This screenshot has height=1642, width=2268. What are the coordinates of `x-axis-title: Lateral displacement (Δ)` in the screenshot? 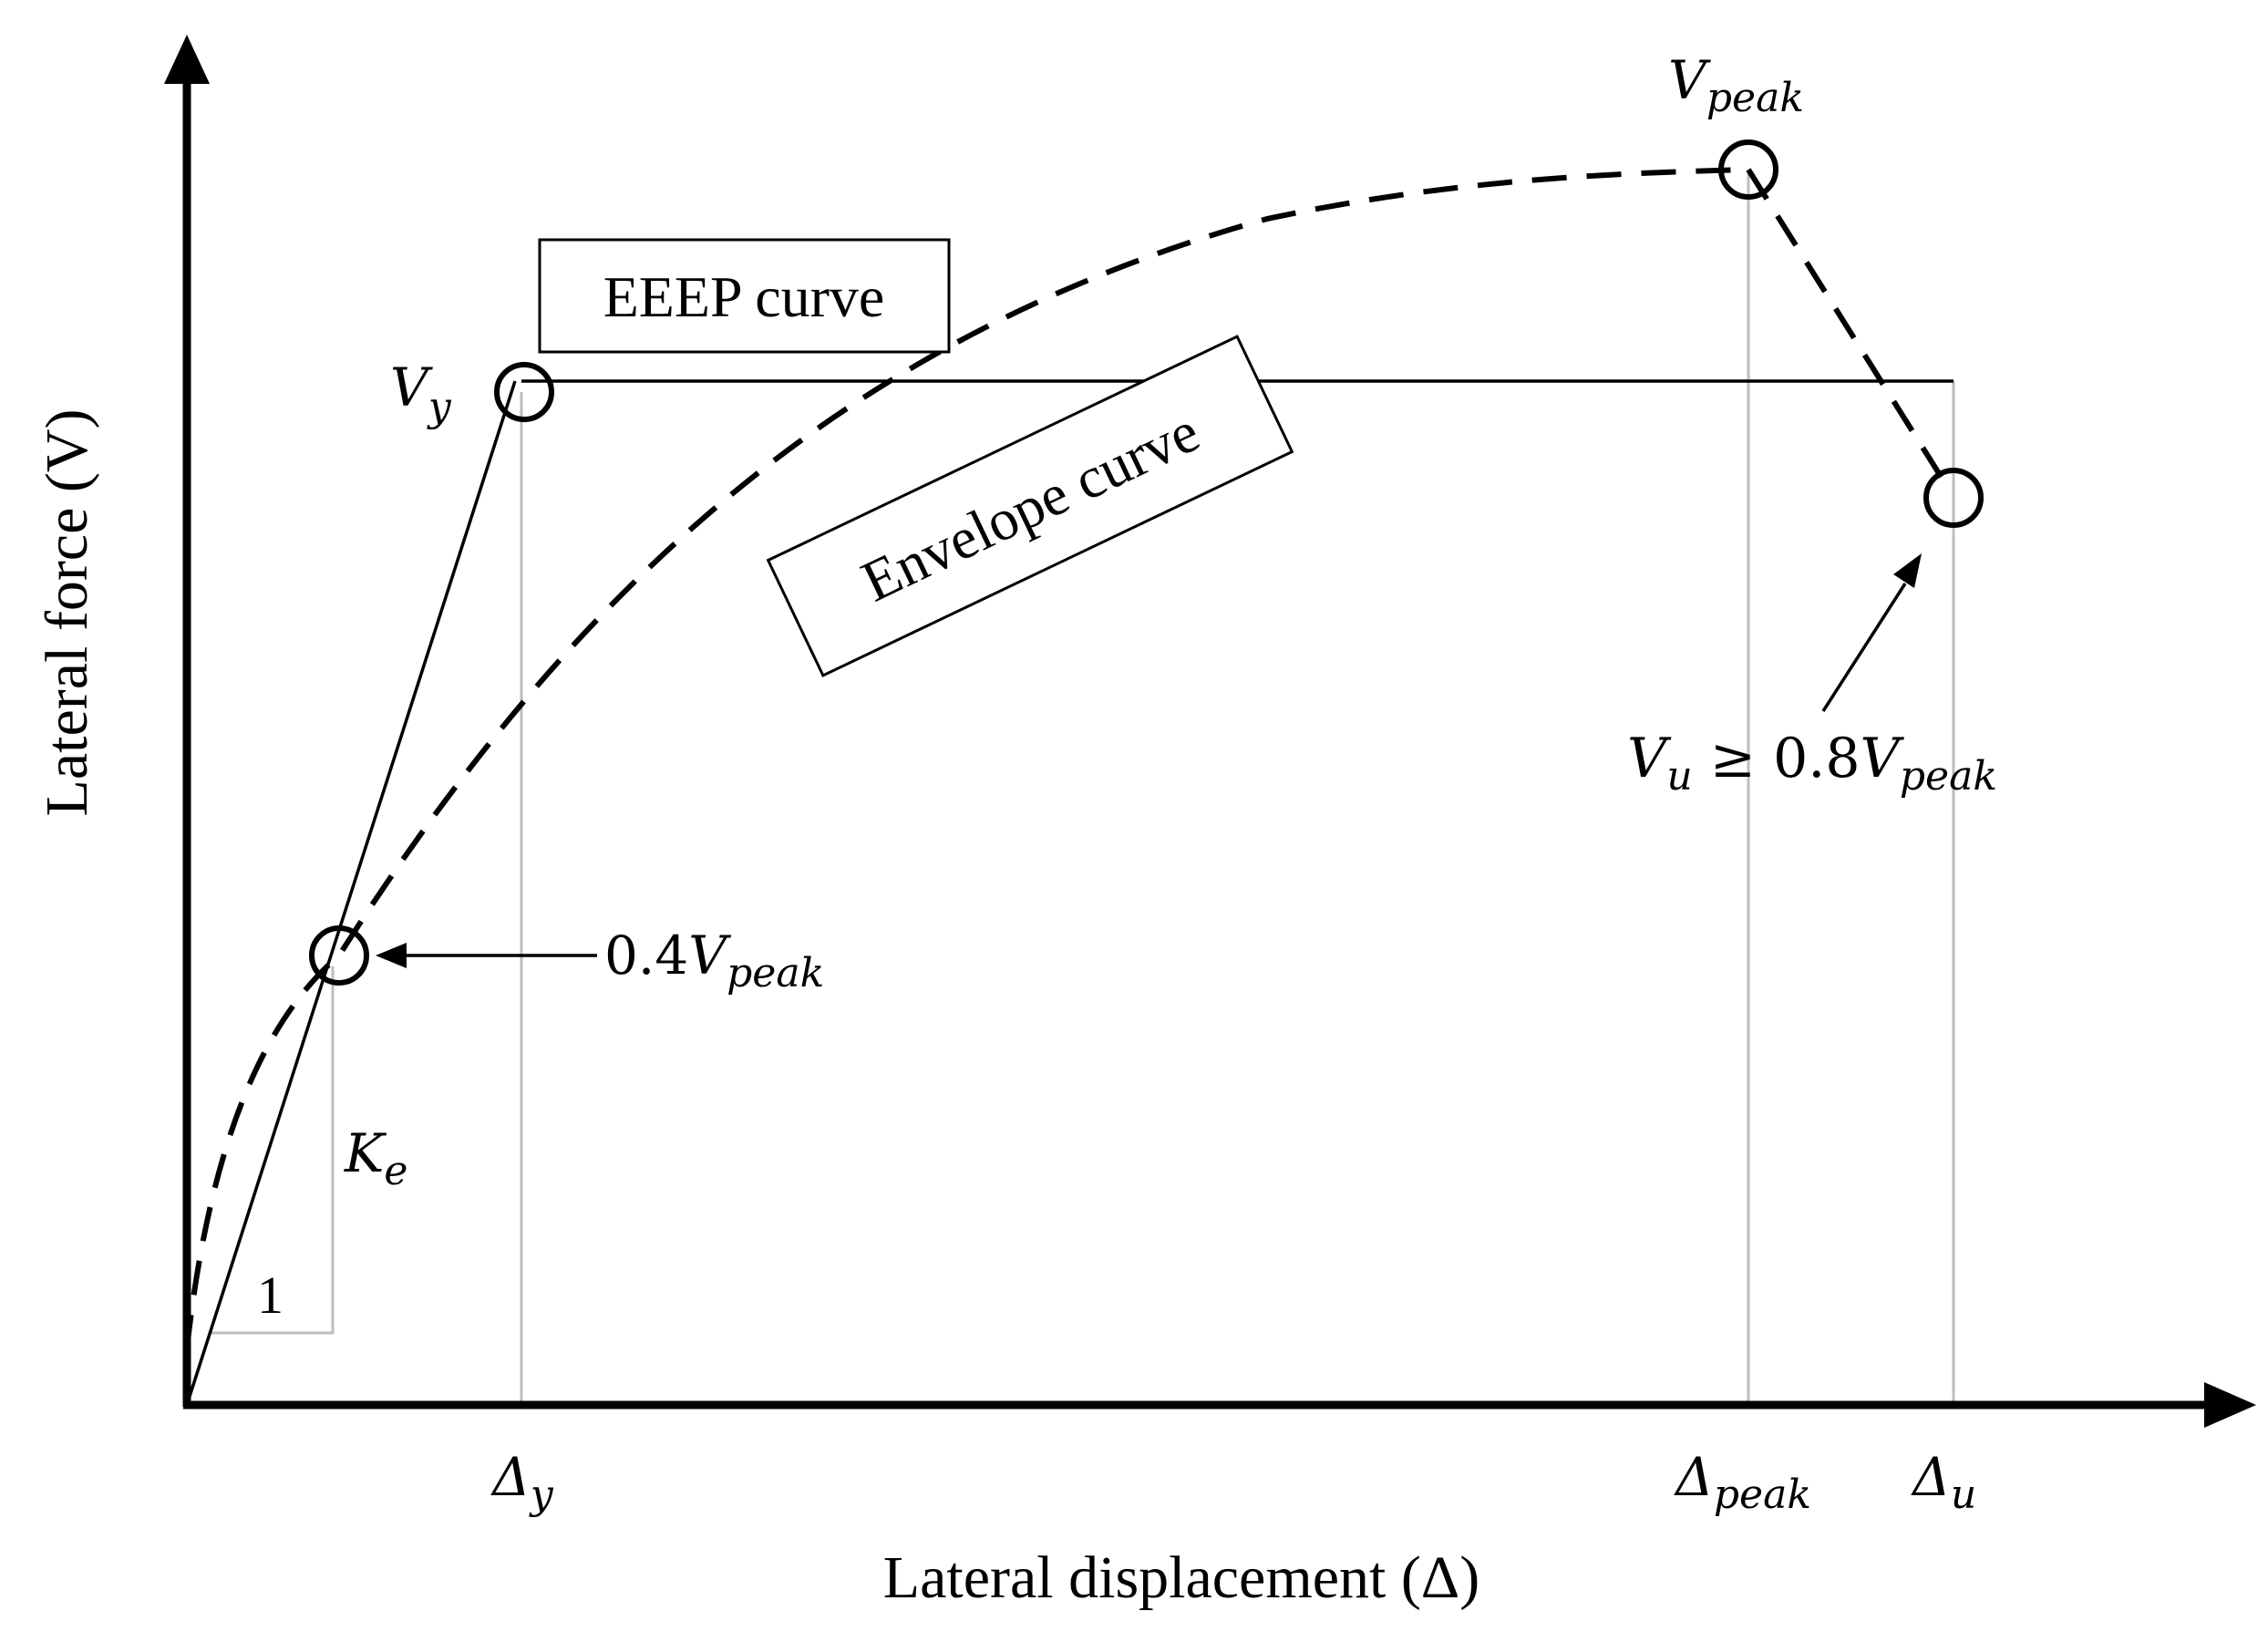 It's located at (1181, 1577).